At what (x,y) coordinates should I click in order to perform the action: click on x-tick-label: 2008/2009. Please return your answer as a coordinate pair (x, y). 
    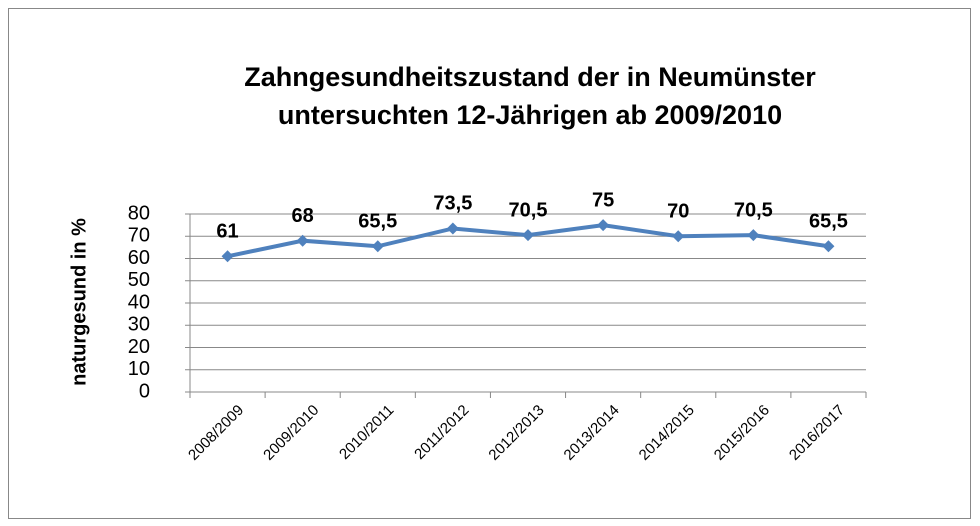
    Looking at the image, I should click on (216, 433).